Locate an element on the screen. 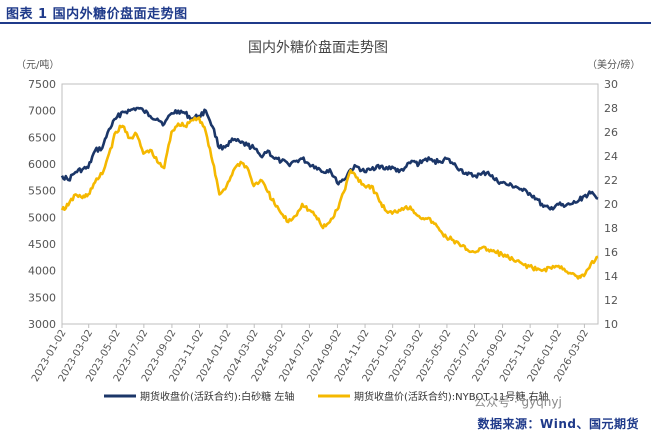 The image size is (651, 436). right-tick-label: 22 is located at coordinates (611, 180).